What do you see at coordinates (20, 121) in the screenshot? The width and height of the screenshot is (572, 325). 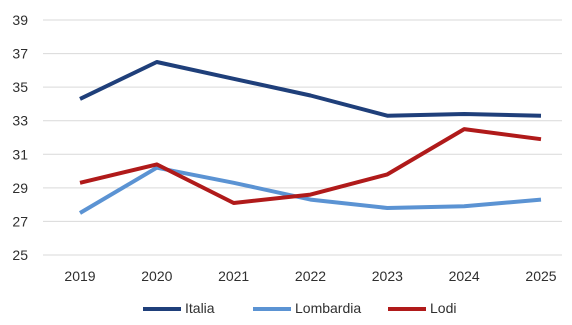 I see `y-tick-label: 33` at bounding box center [20, 121].